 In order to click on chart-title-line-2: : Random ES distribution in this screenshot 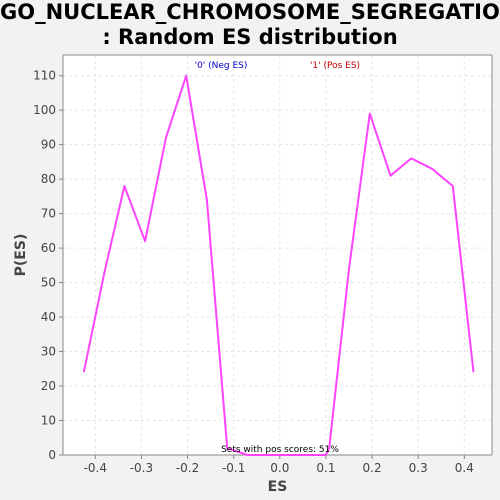, I will do `click(250, 37)`.